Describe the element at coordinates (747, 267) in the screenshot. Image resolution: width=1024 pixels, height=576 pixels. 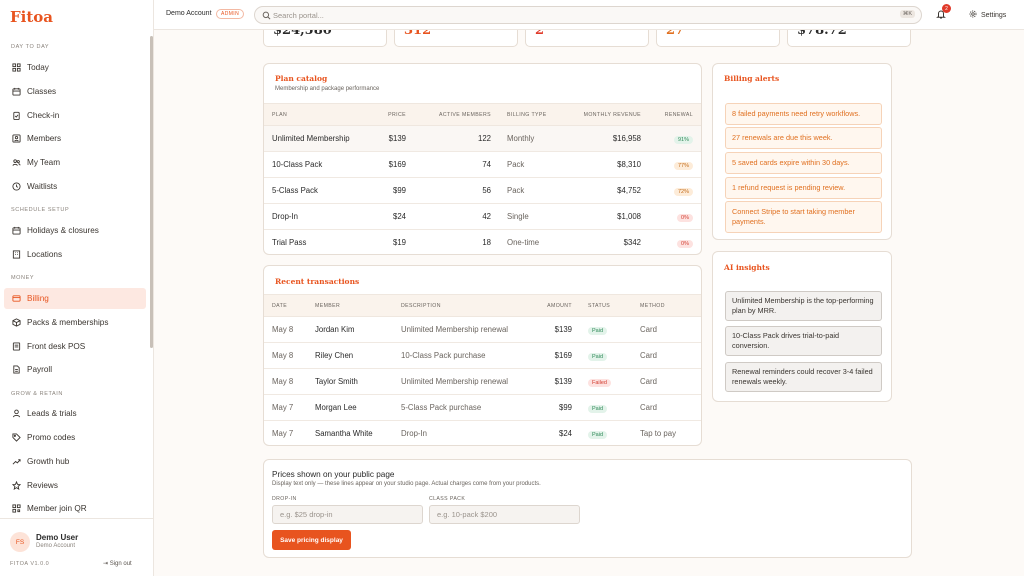
I see `ai-insights-title: AI insights` at that location.